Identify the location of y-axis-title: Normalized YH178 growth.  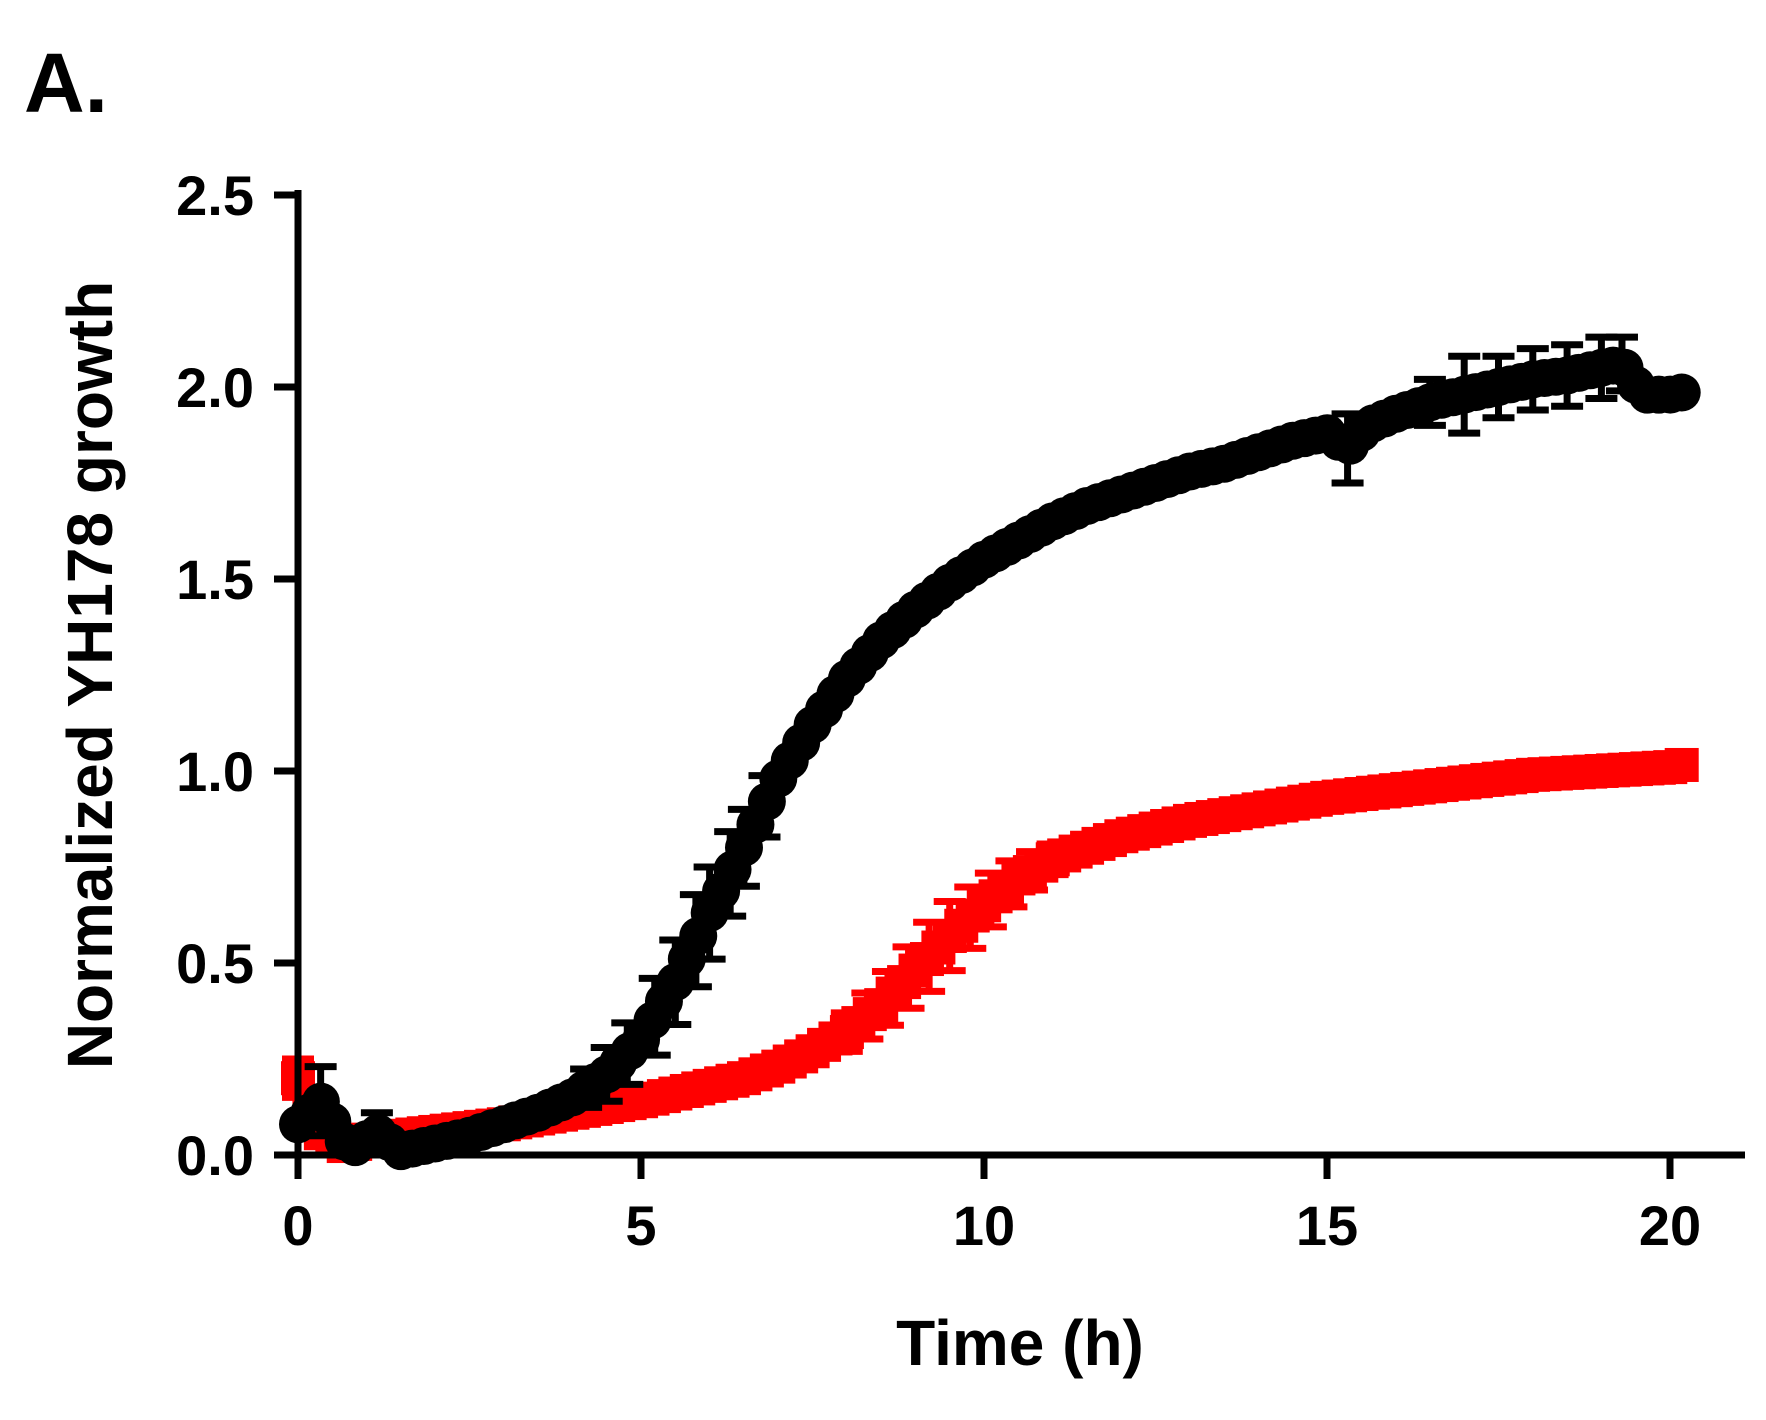
(90, 675).